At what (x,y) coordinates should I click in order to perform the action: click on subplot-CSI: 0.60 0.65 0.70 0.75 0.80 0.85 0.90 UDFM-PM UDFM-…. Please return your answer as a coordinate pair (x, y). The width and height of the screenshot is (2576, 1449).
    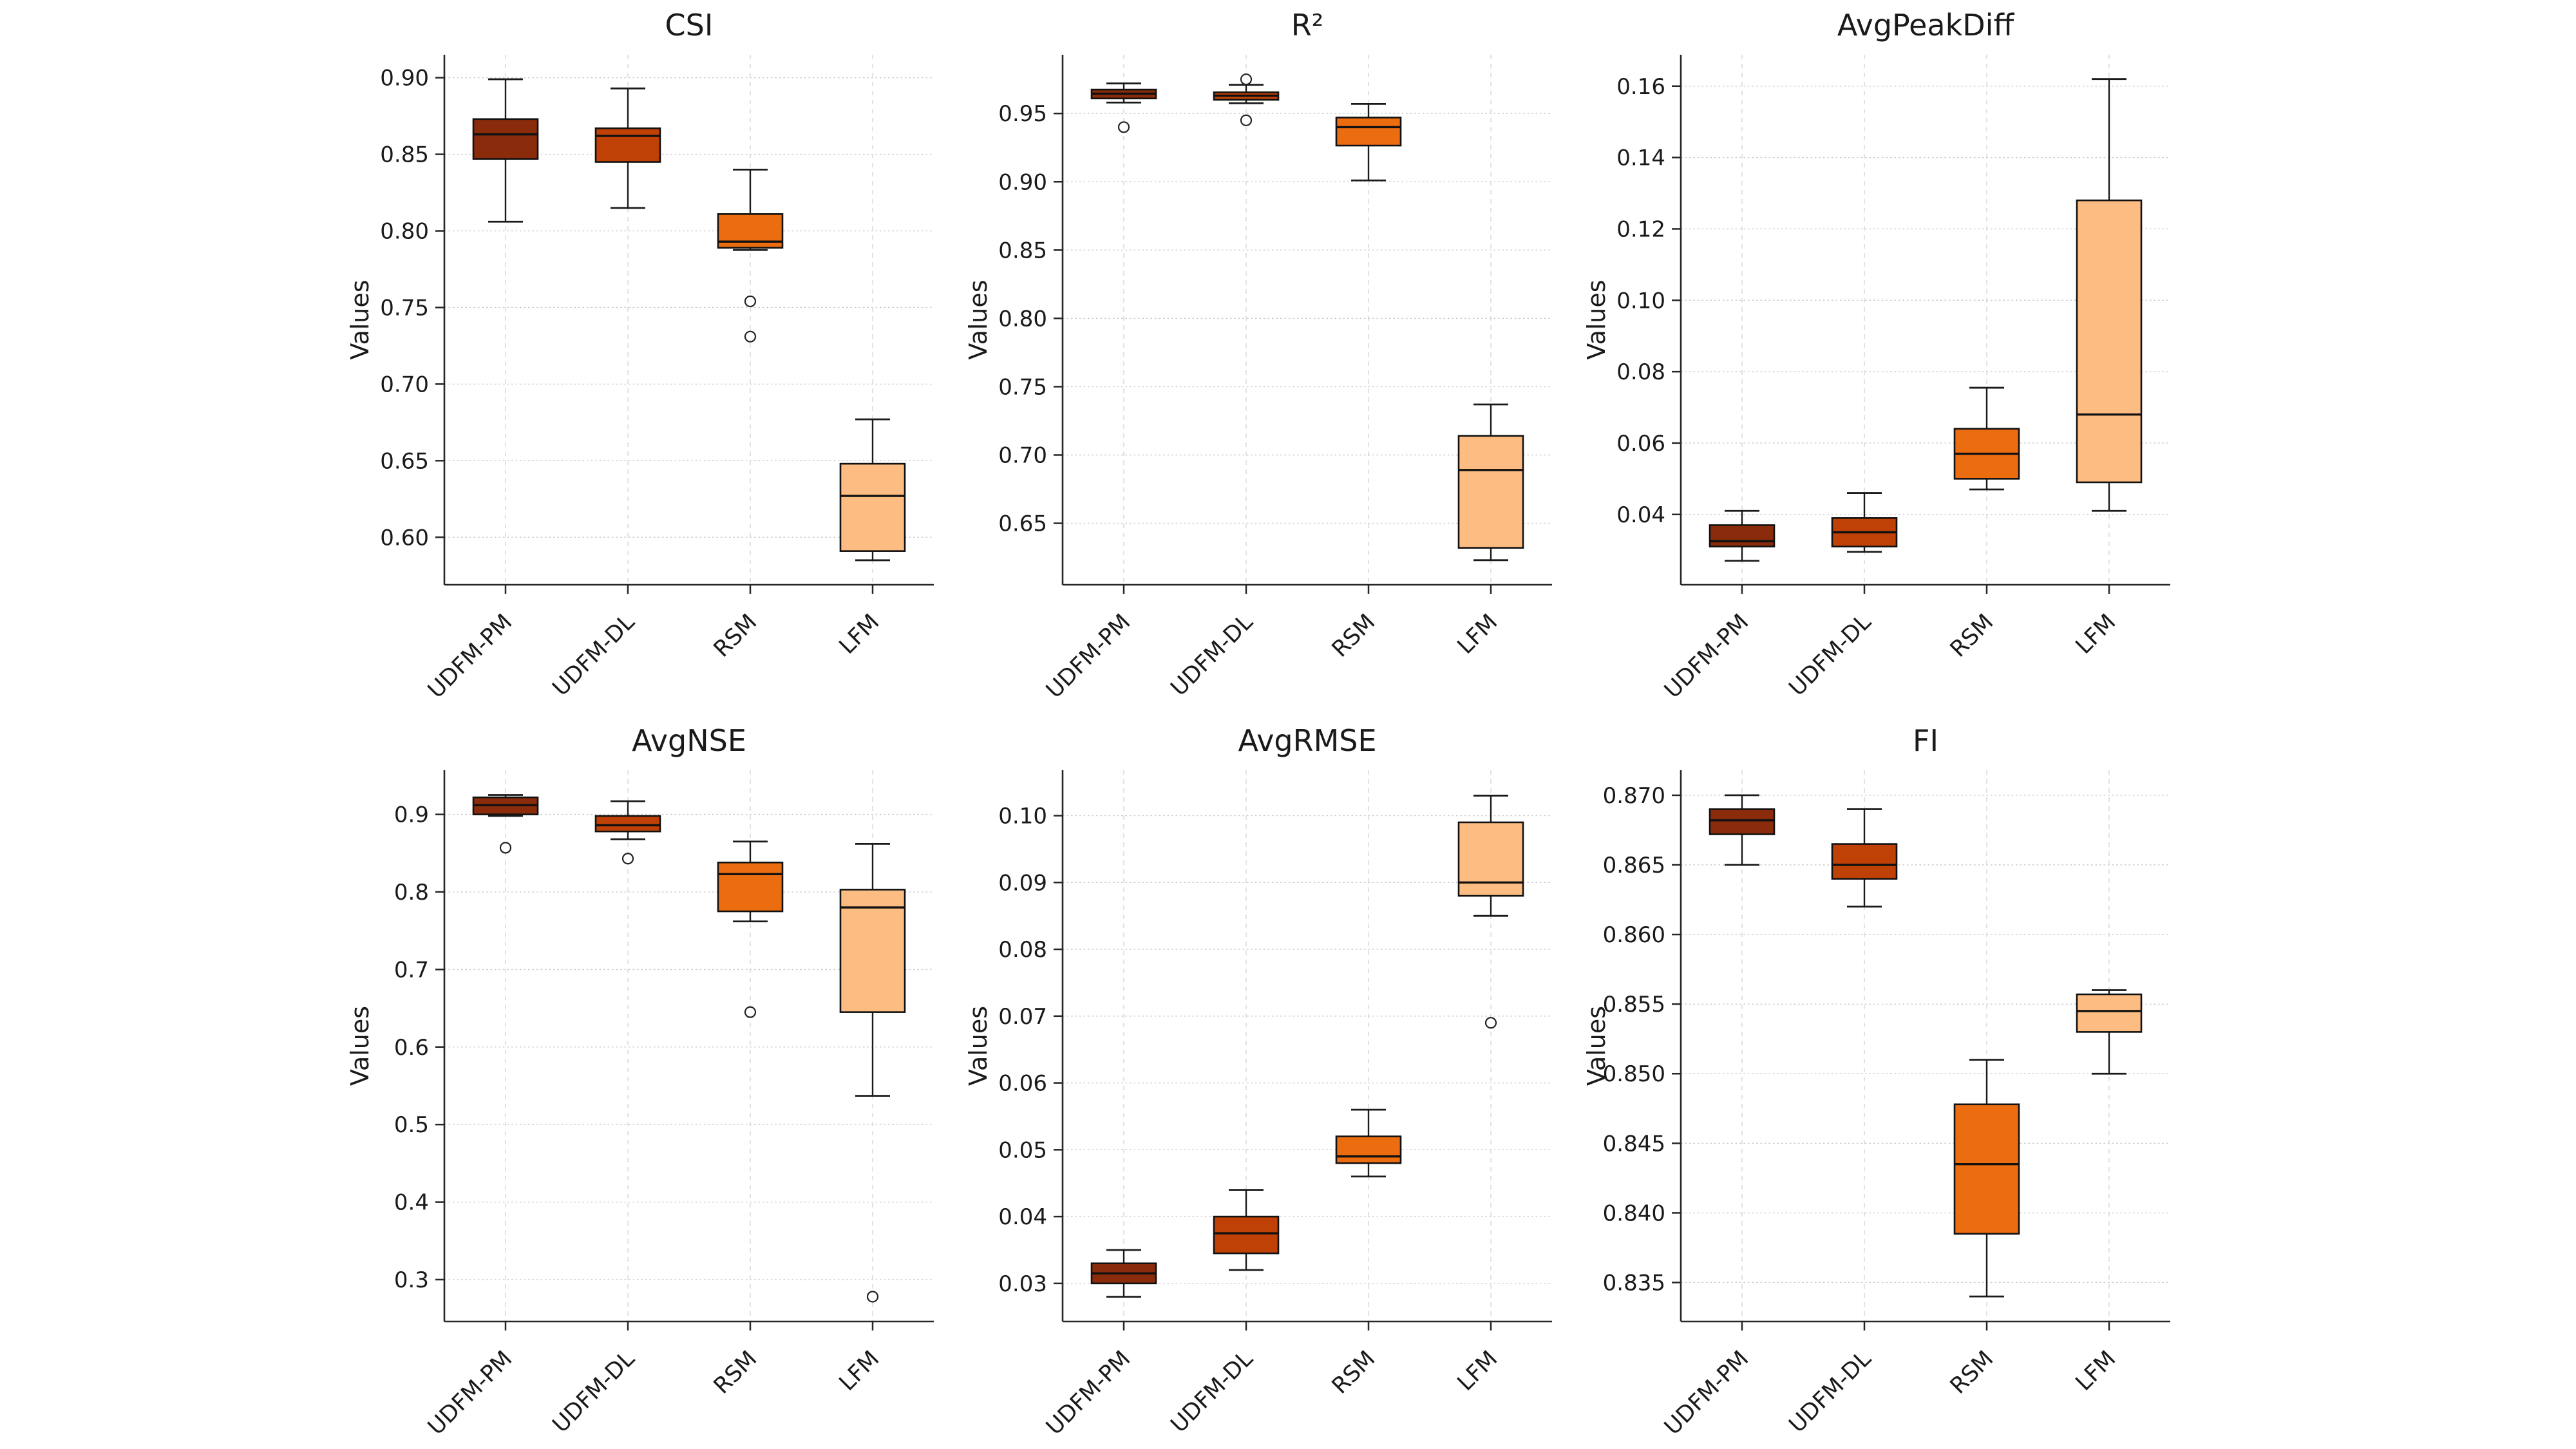
    Looking at the image, I should click on (640, 355).